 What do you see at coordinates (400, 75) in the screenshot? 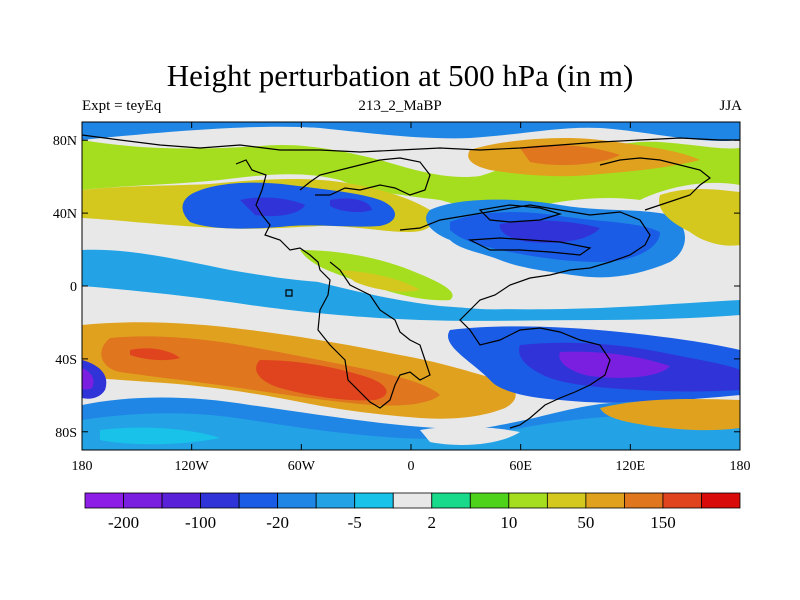
I see `plot-title: Height perturbation at 500 hPa (in m)` at bounding box center [400, 75].